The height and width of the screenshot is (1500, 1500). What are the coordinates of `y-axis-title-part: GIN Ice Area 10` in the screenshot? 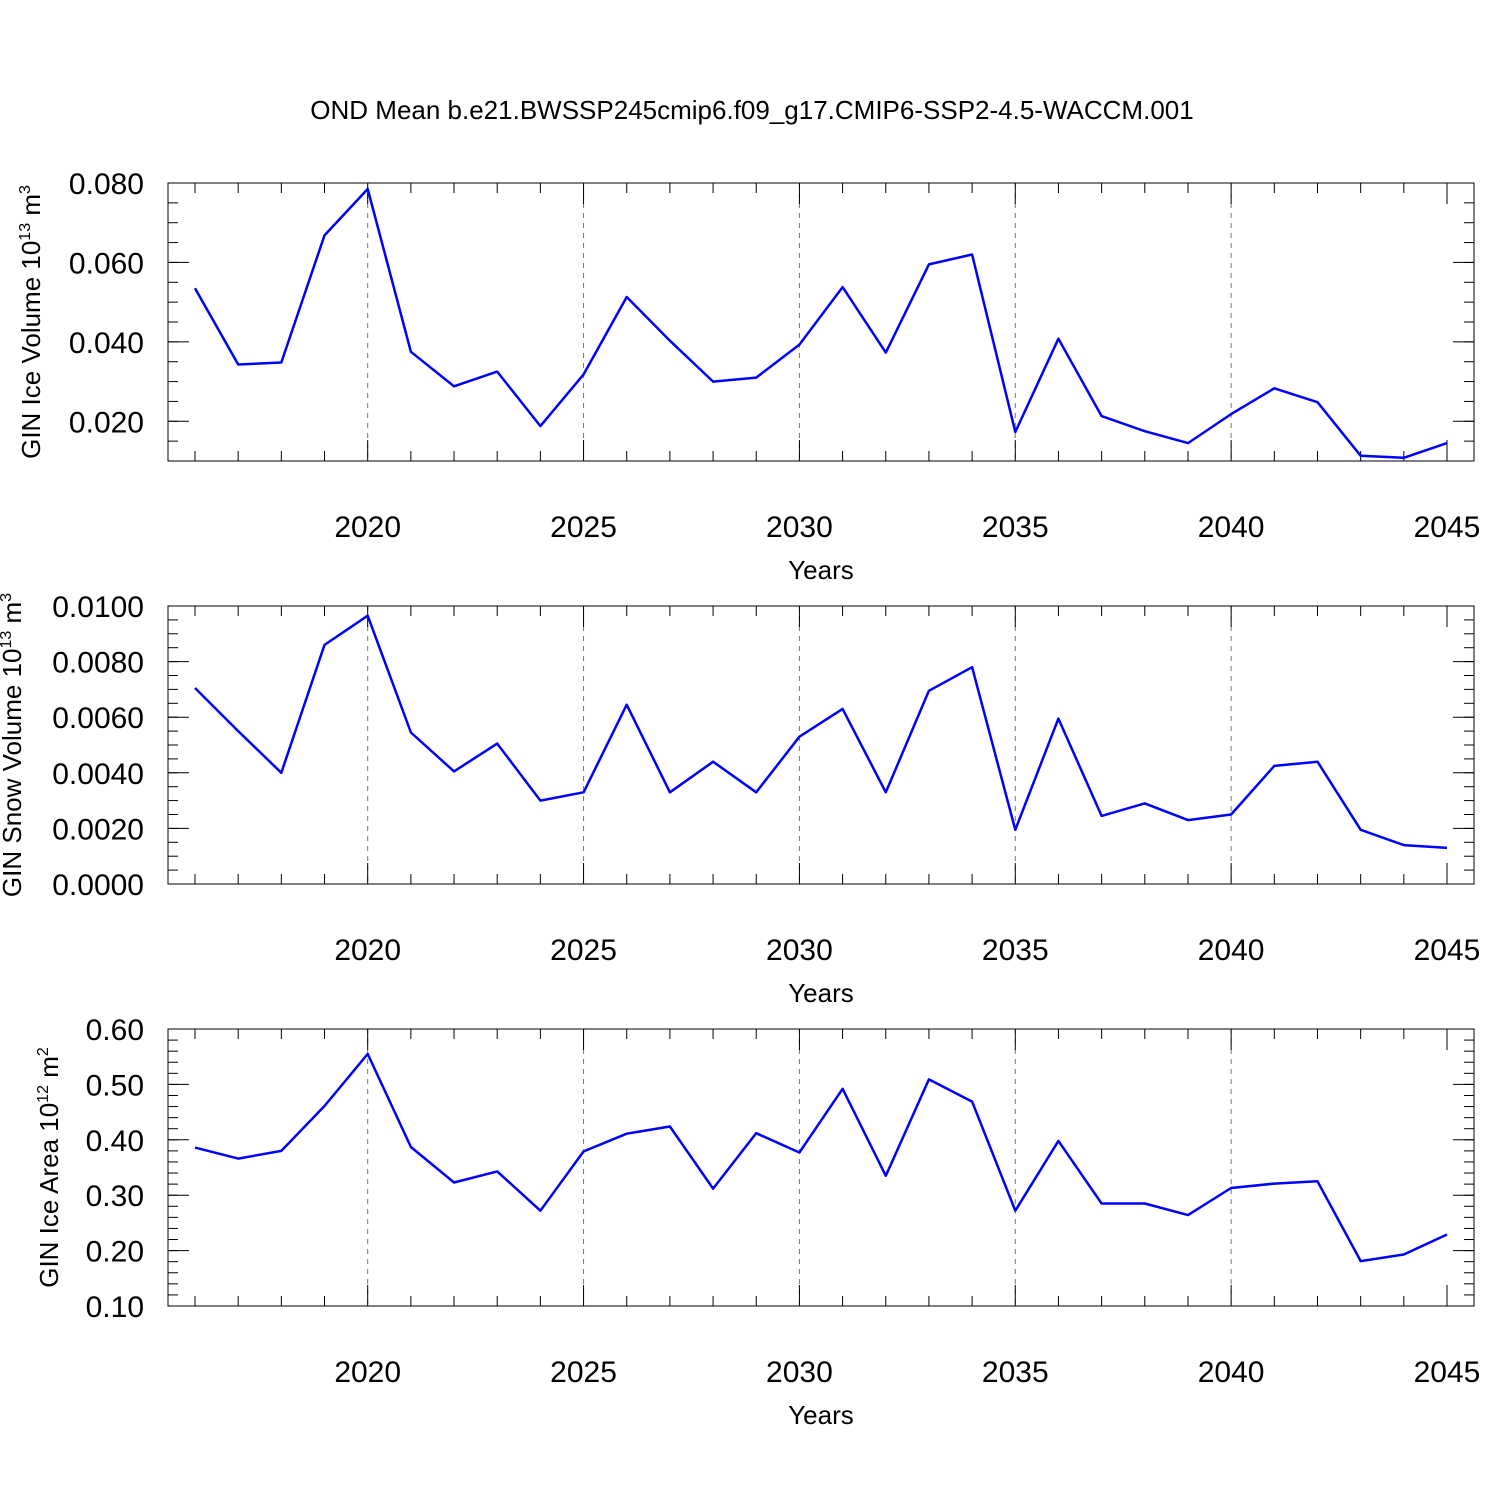 It's located at (49, 1195).